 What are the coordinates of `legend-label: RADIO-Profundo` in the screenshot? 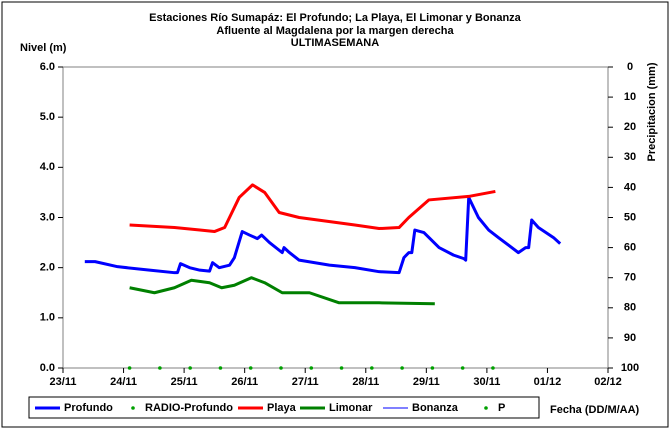 It's located at (189, 408).